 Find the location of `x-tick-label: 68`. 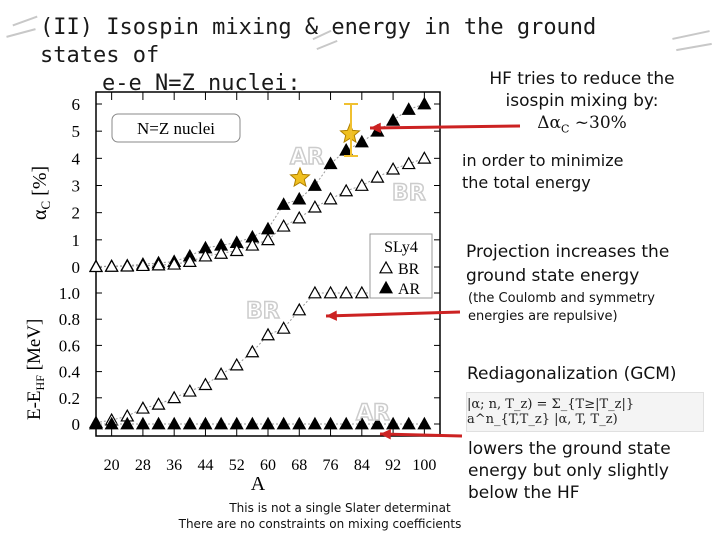

x-tick-label: 68 is located at coordinates (299, 465).